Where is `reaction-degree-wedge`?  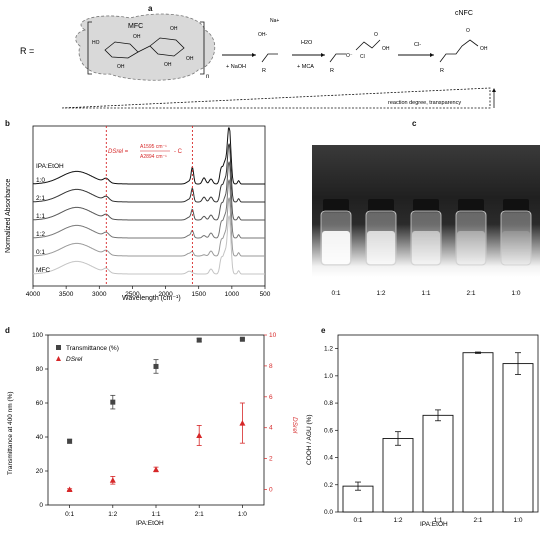 reaction-degree-wedge is located at coordinates (276, 98).